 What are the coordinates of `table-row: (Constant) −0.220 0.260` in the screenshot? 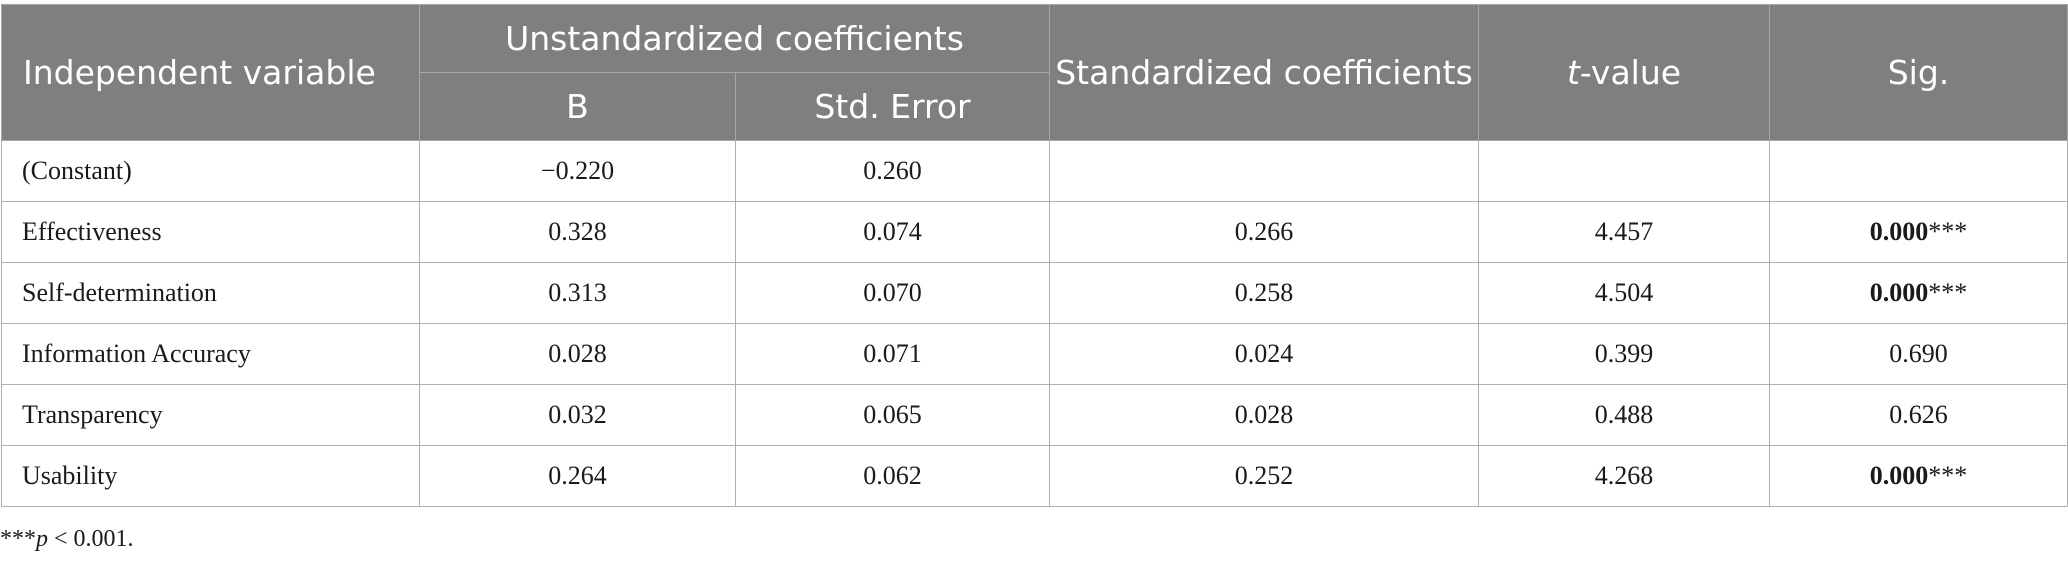 It's located at (1034, 171).